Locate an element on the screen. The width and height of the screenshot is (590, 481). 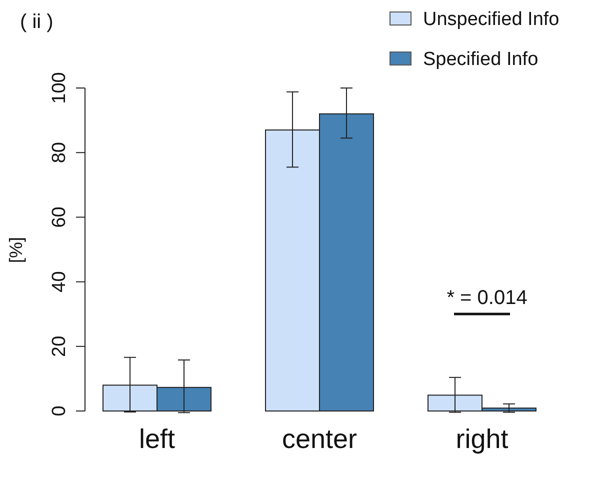
y-tick-label: 40 is located at coordinates (59, 281).